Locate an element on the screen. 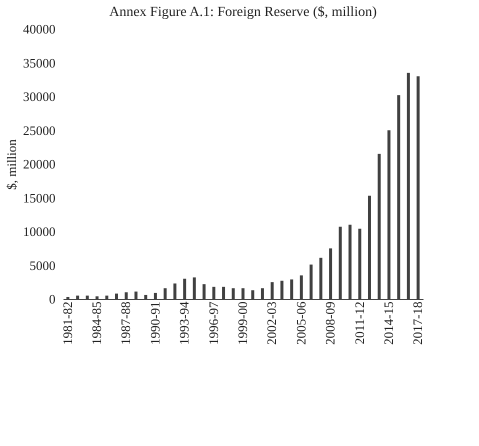  x-tick-label: 1996-97 is located at coordinates (213, 323).